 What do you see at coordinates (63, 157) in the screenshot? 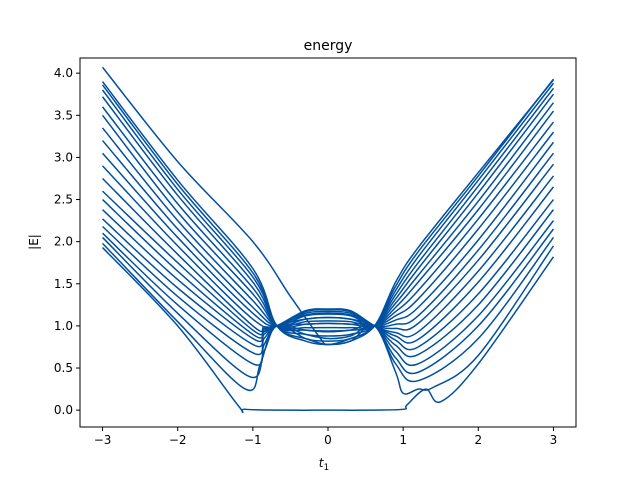
I see `y-tick-label: 3.0` at bounding box center [63, 157].